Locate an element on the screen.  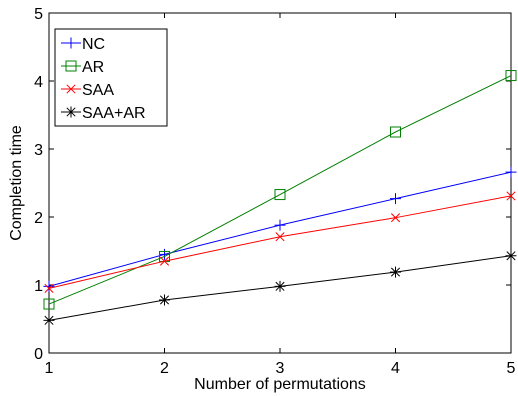
y-tick-label: 5 is located at coordinates (38, 14).